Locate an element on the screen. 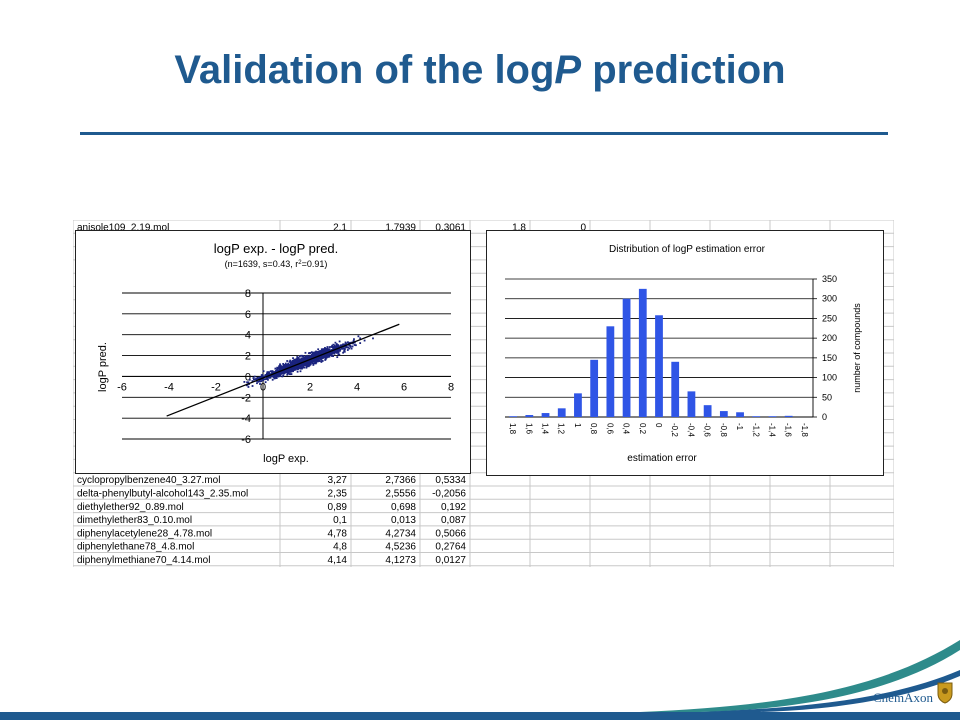 Image resolution: width=960 pixels, height=720 pixels. scatter-fit-line is located at coordinates (283, 370).